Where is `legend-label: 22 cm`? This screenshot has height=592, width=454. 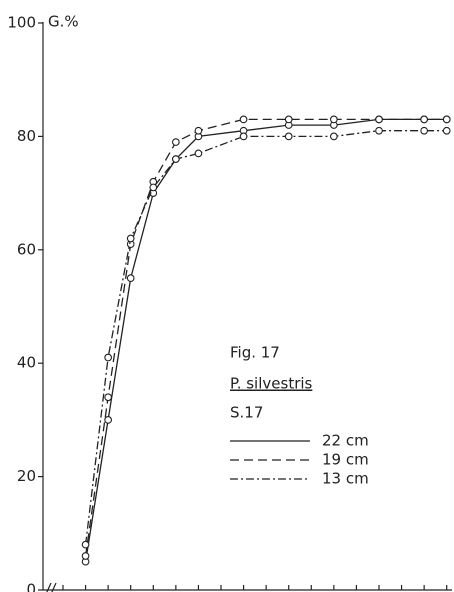
legend-label: 22 cm is located at coordinates (345, 441).